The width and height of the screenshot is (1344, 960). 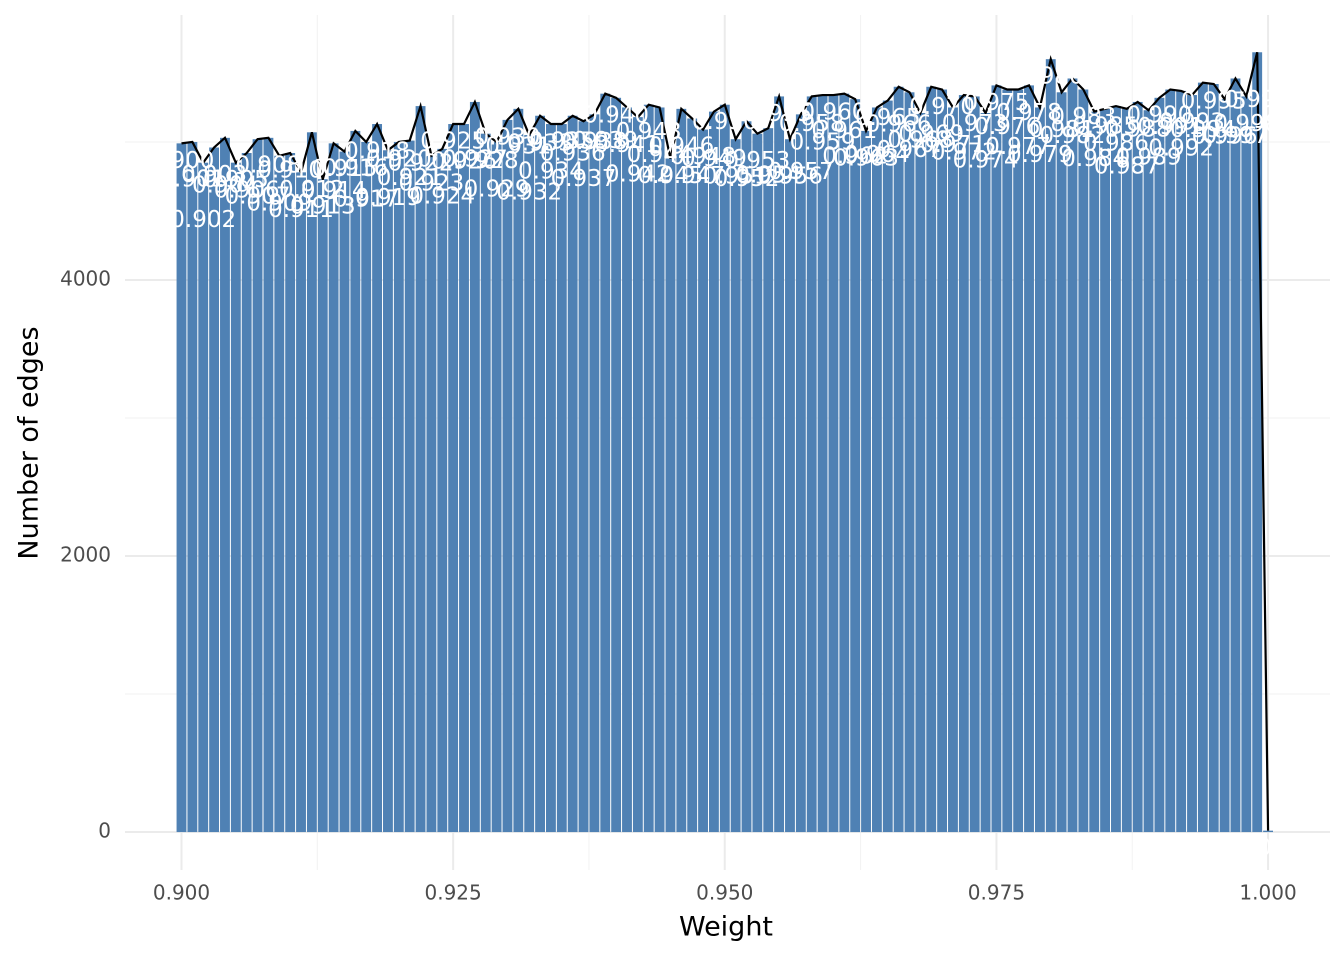 What do you see at coordinates (323, 207) in the screenshot?
I see `point-label: 0.913` at bounding box center [323, 207].